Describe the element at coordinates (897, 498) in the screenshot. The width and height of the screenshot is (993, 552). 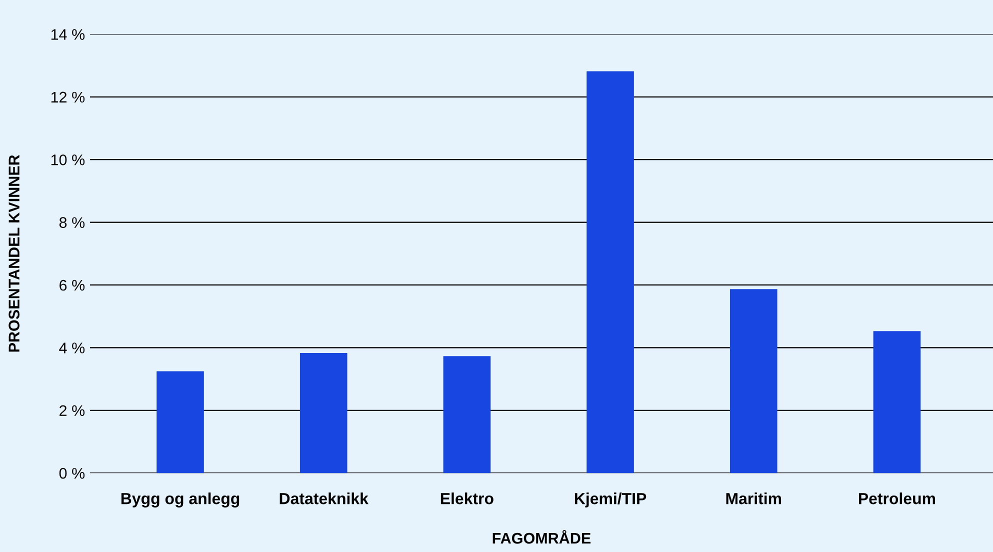
I see `x-tick-label: Petroleum` at that location.